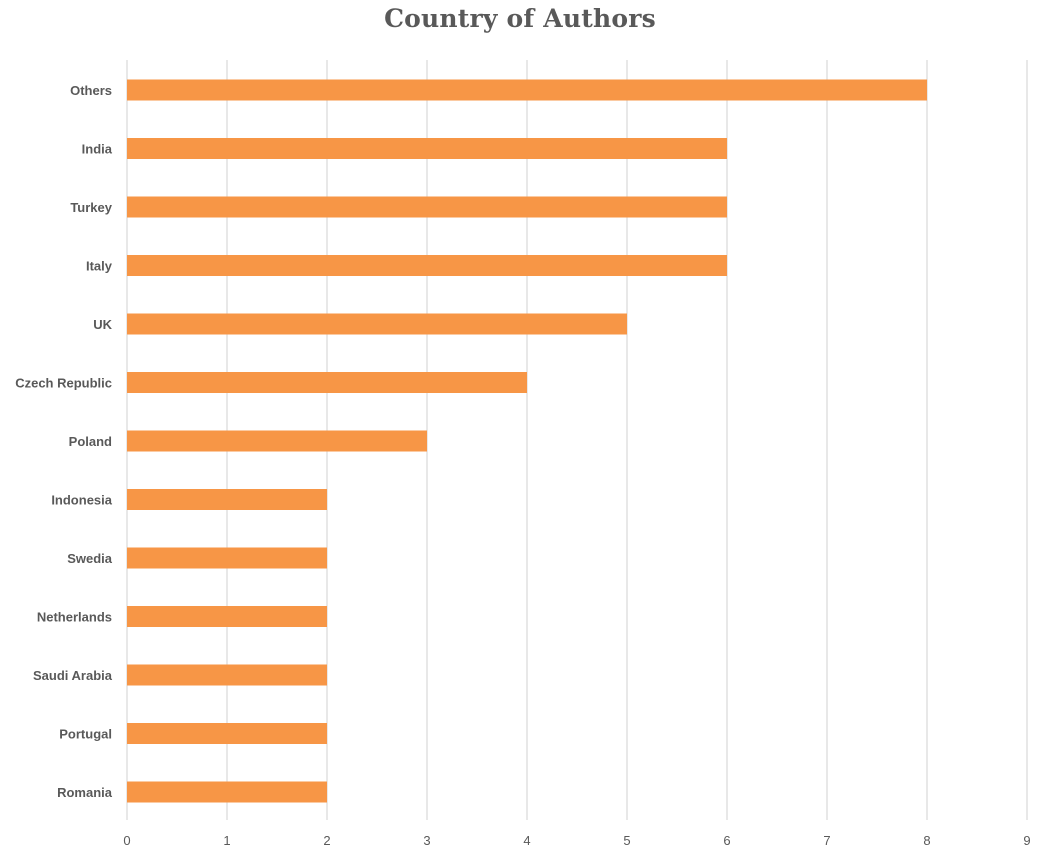 The image size is (1040, 850). I want to click on category-label: Turkey, so click(91, 207).